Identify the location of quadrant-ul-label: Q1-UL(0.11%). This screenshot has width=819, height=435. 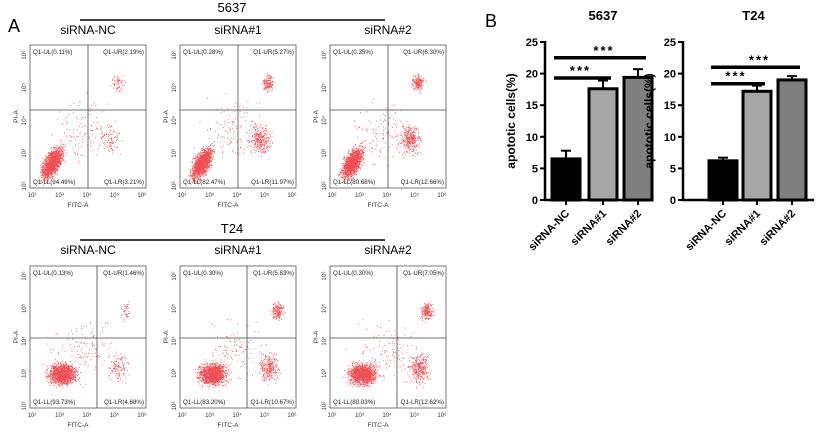
(52, 52).